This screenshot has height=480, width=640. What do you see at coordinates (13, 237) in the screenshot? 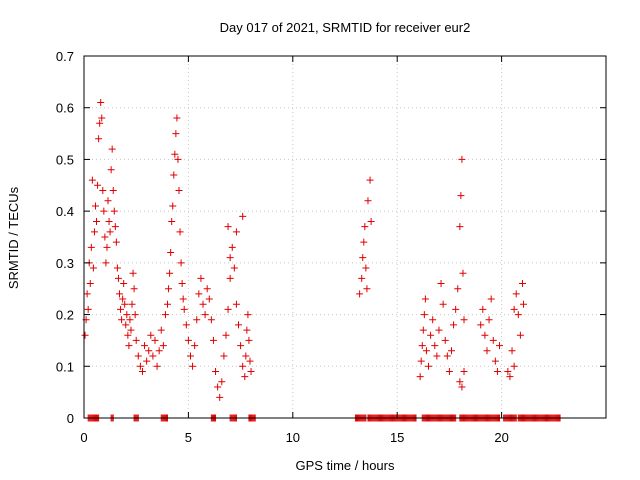
I see `y-axis-label: SRMTID / TECUs` at bounding box center [13, 237].